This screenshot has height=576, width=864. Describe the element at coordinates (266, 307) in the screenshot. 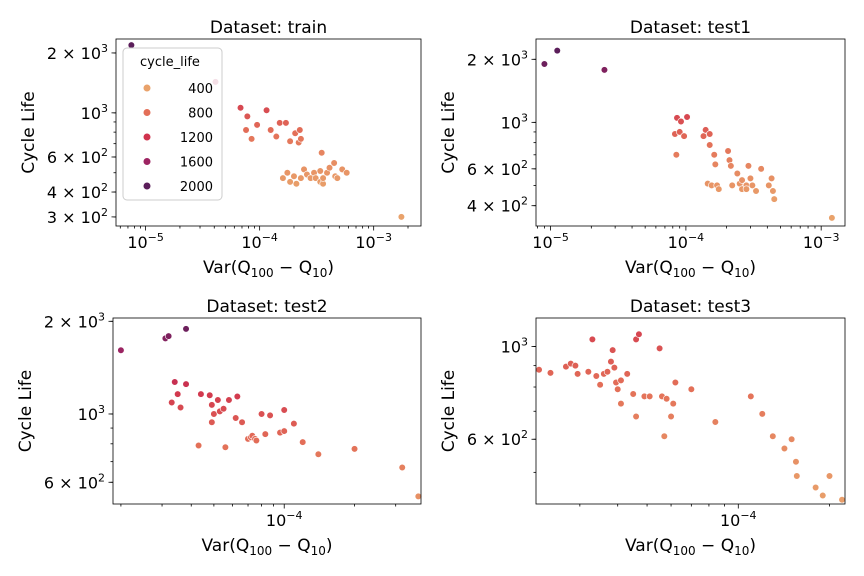

I see `chart-title-test2: Dataset: test2` at that location.